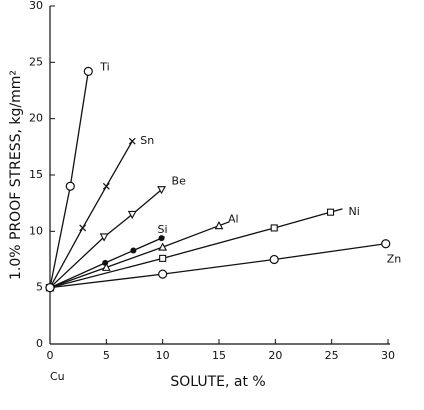 The image size is (424, 410). What do you see at coordinates (16, 175) in the screenshot?
I see `y-axis-title: 1.0% PROOF STRESS, kg/mm²` at bounding box center [16, 175].